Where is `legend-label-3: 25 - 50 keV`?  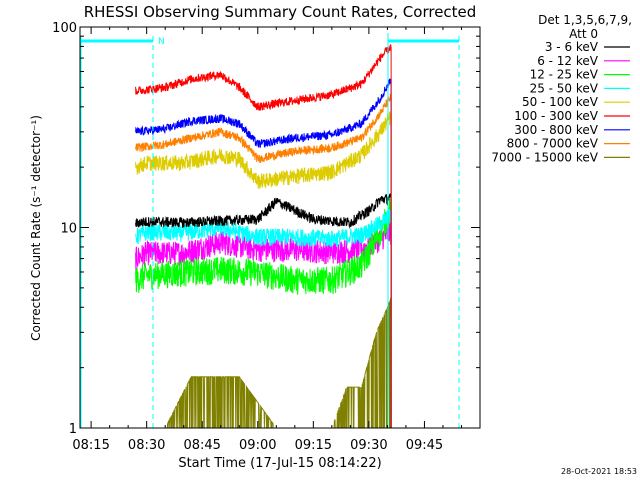
legend-label-3: 25 - 50 keV is located at coordinates (564, 88).